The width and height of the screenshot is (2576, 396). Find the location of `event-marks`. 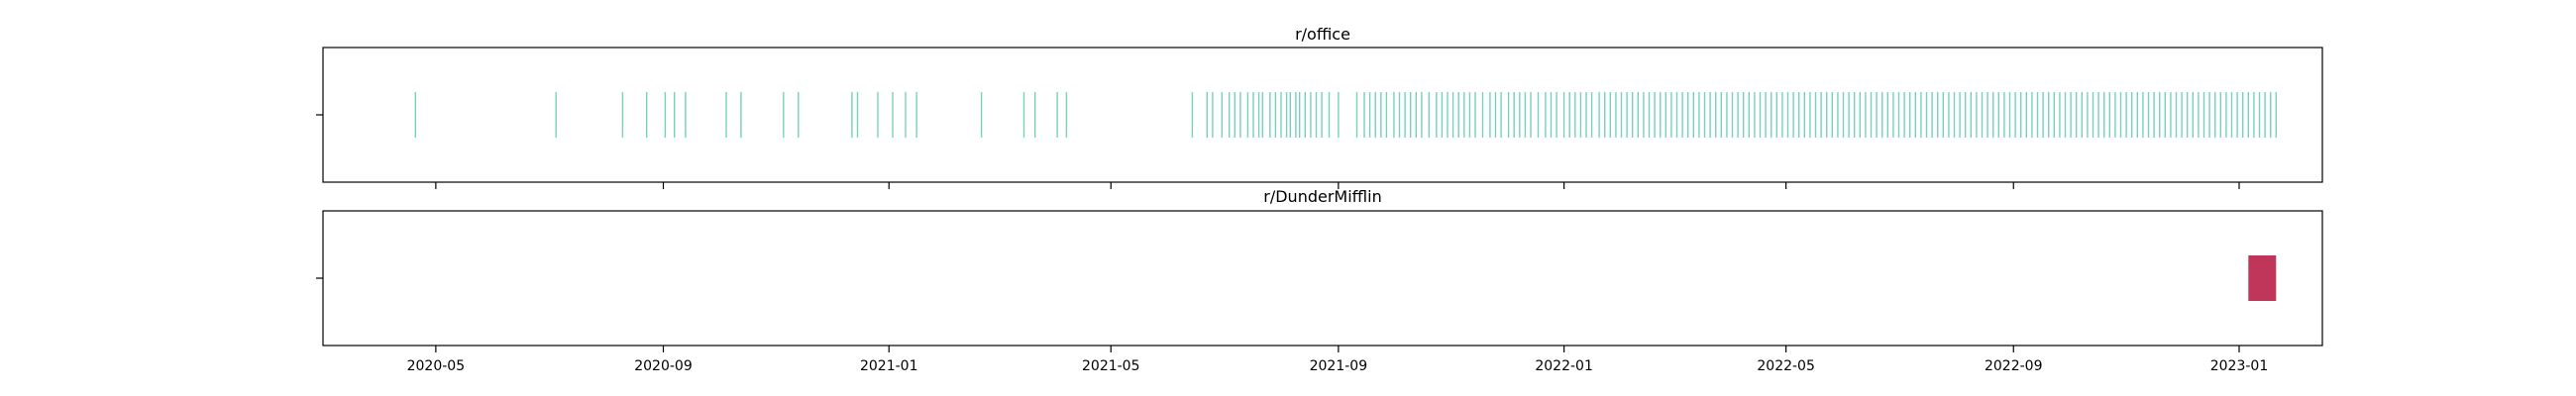

event-marks is located at coordinates (2263, 278).